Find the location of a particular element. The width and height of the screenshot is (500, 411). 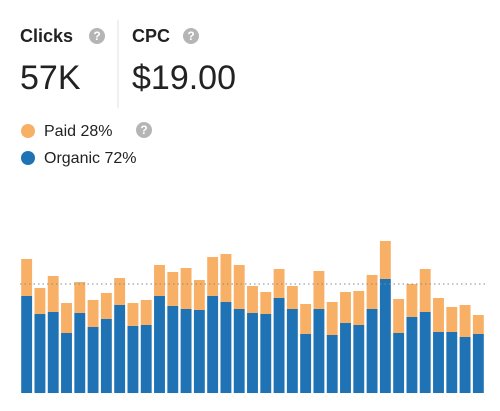

metric-value: 57K is located at coordinates (50, 78).